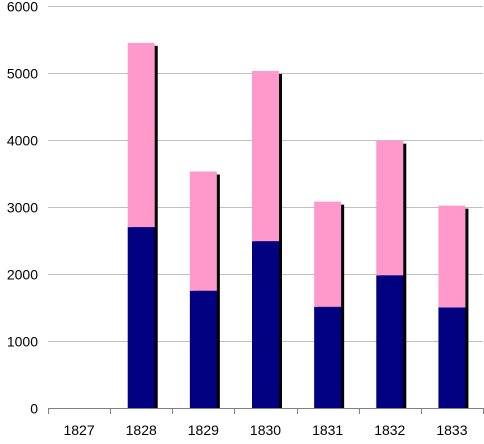  What do you see at coordinates (203, 430) in the screenshot?
I see `x-tick-label-1829: 1829` at bounding box center [203, 430].